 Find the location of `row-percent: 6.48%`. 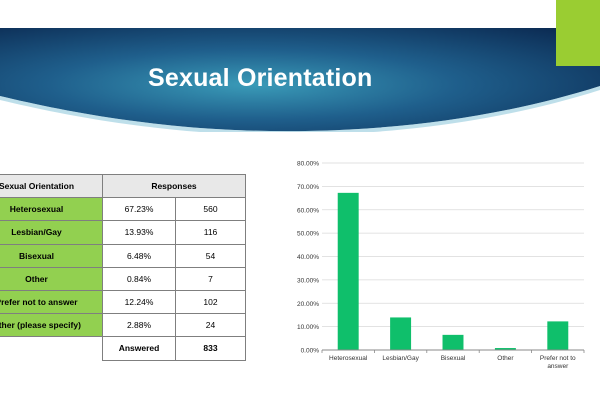

row-percent: 6.48% is located at coordinates (139, 255).